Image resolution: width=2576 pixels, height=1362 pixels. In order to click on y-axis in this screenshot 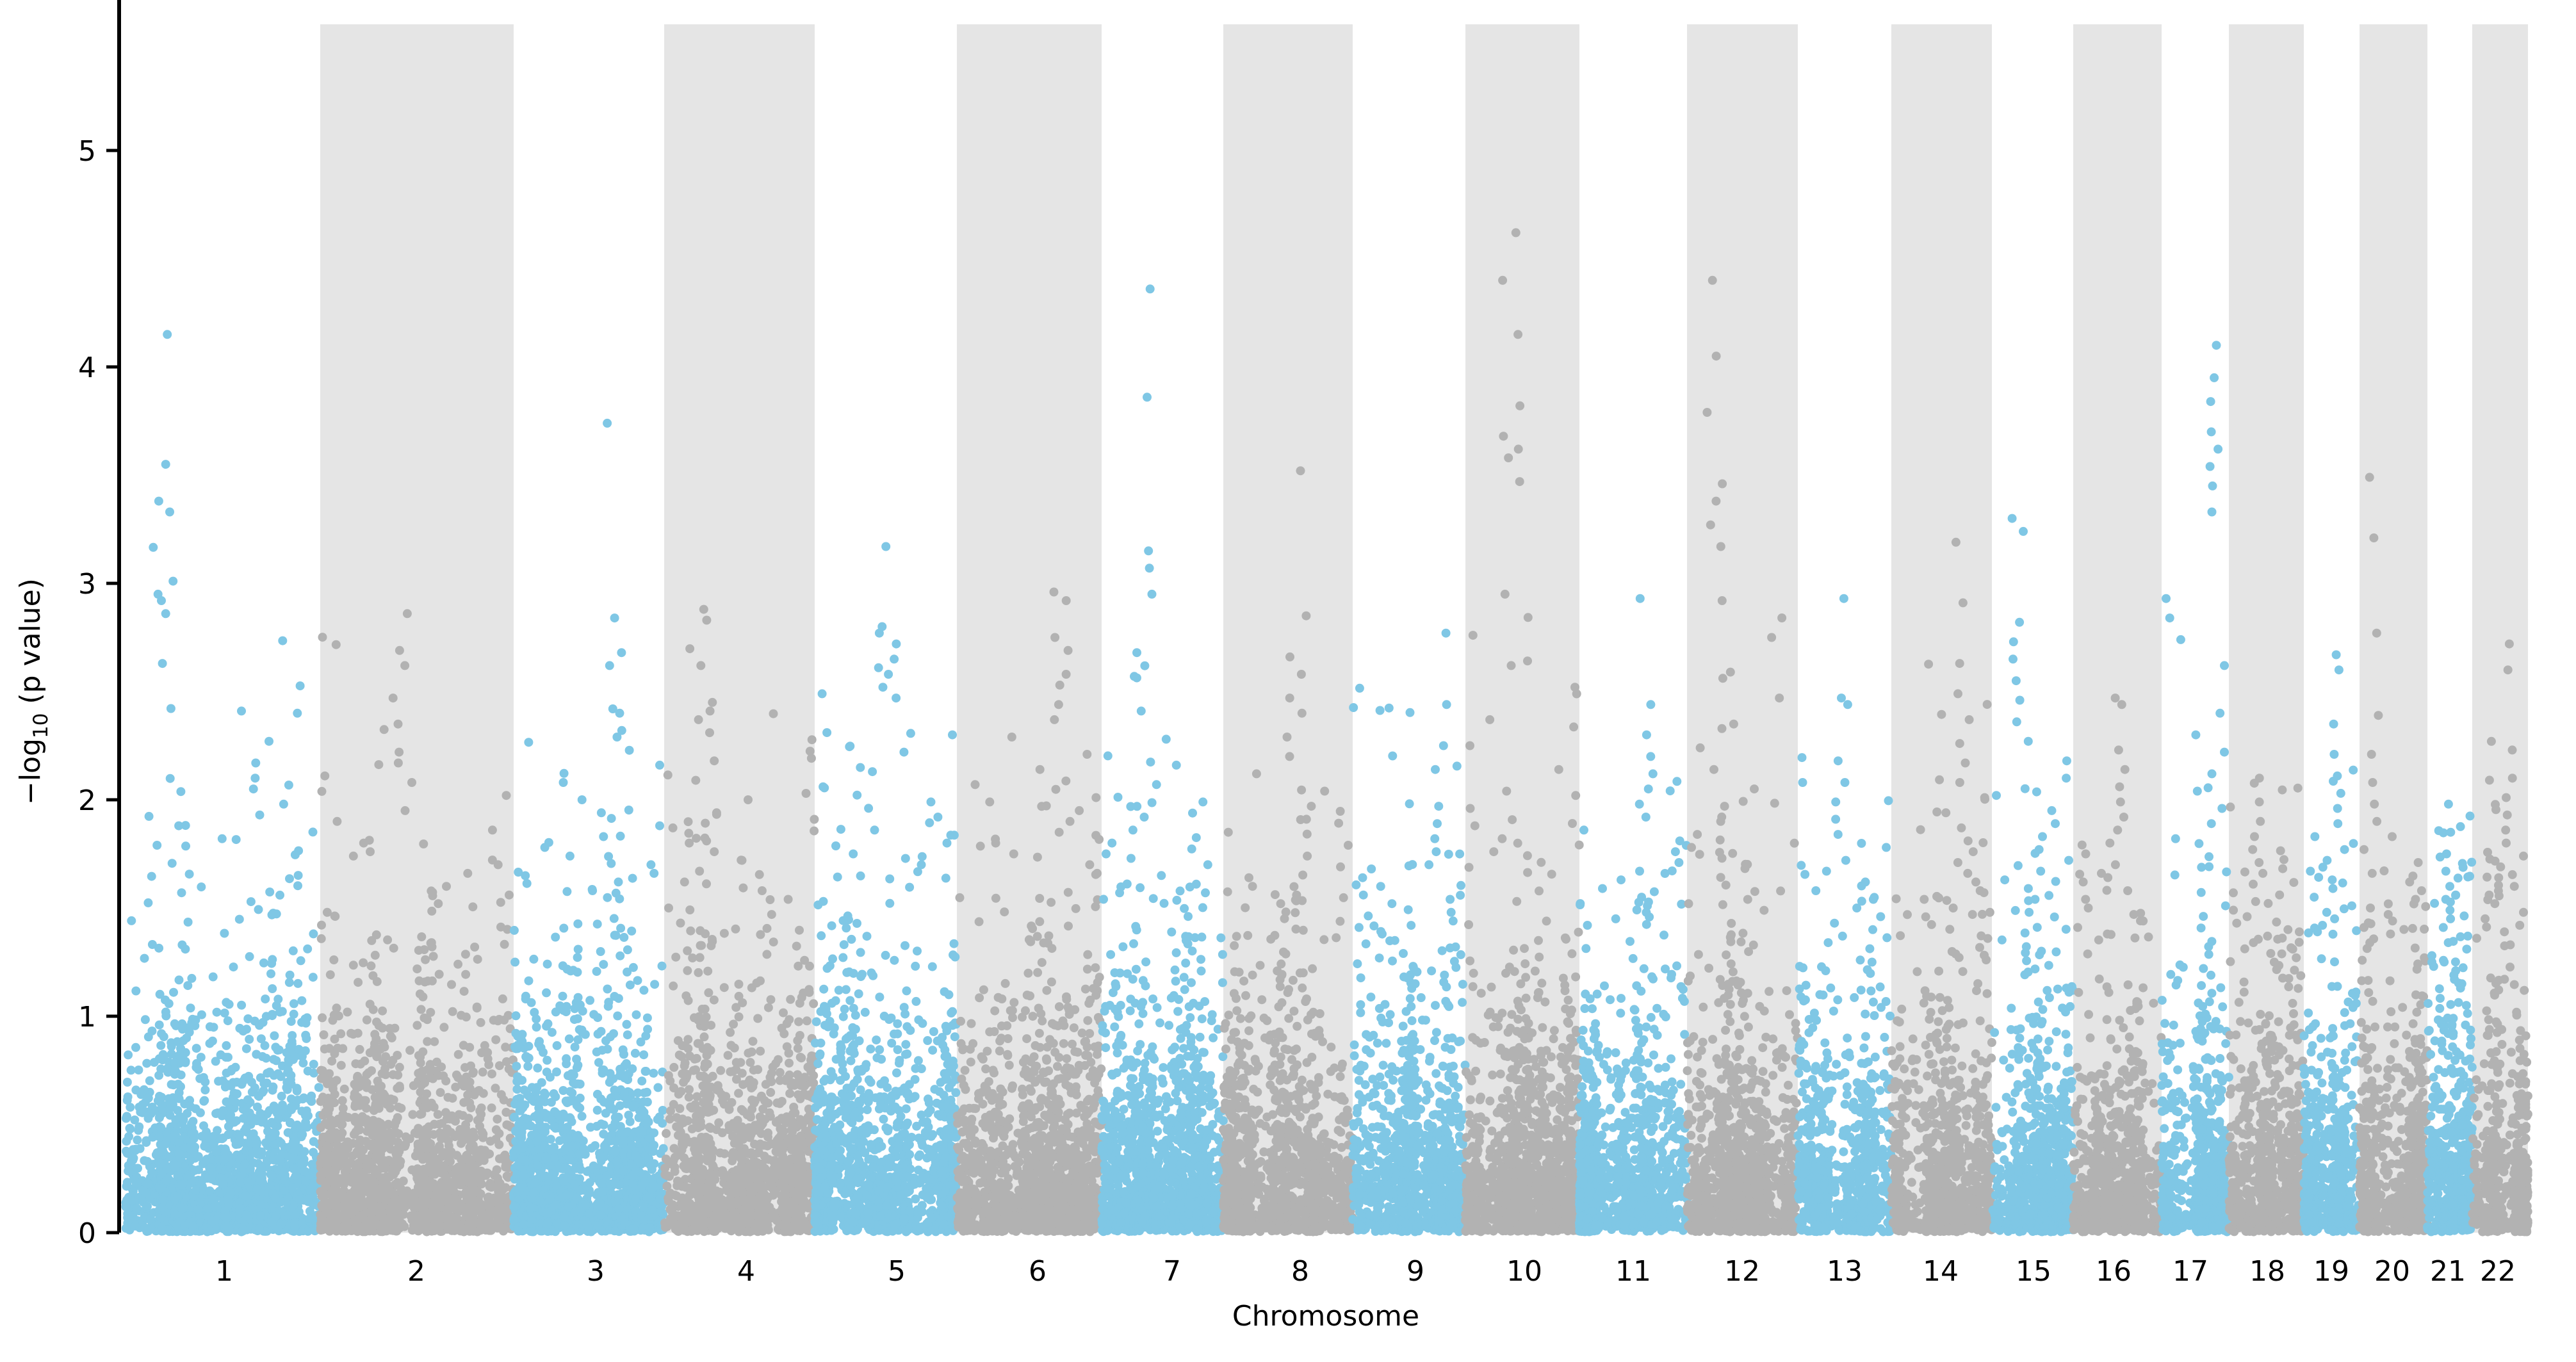, I will do `click(113, 617)`.